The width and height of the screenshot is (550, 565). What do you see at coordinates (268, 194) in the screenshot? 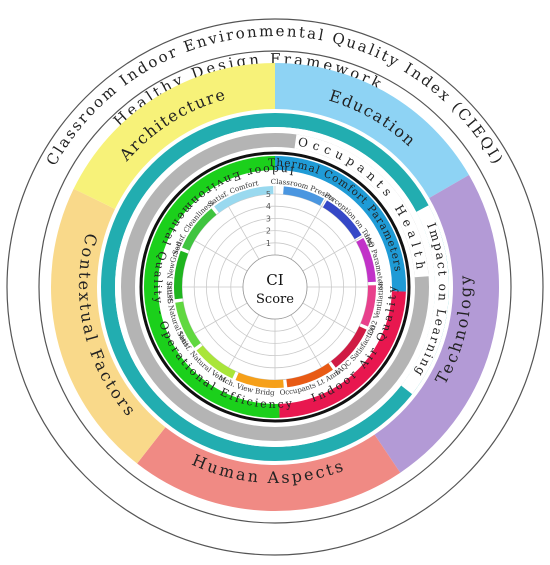
I see `scale-tick-label: 5` at bounding box center [268, 194].